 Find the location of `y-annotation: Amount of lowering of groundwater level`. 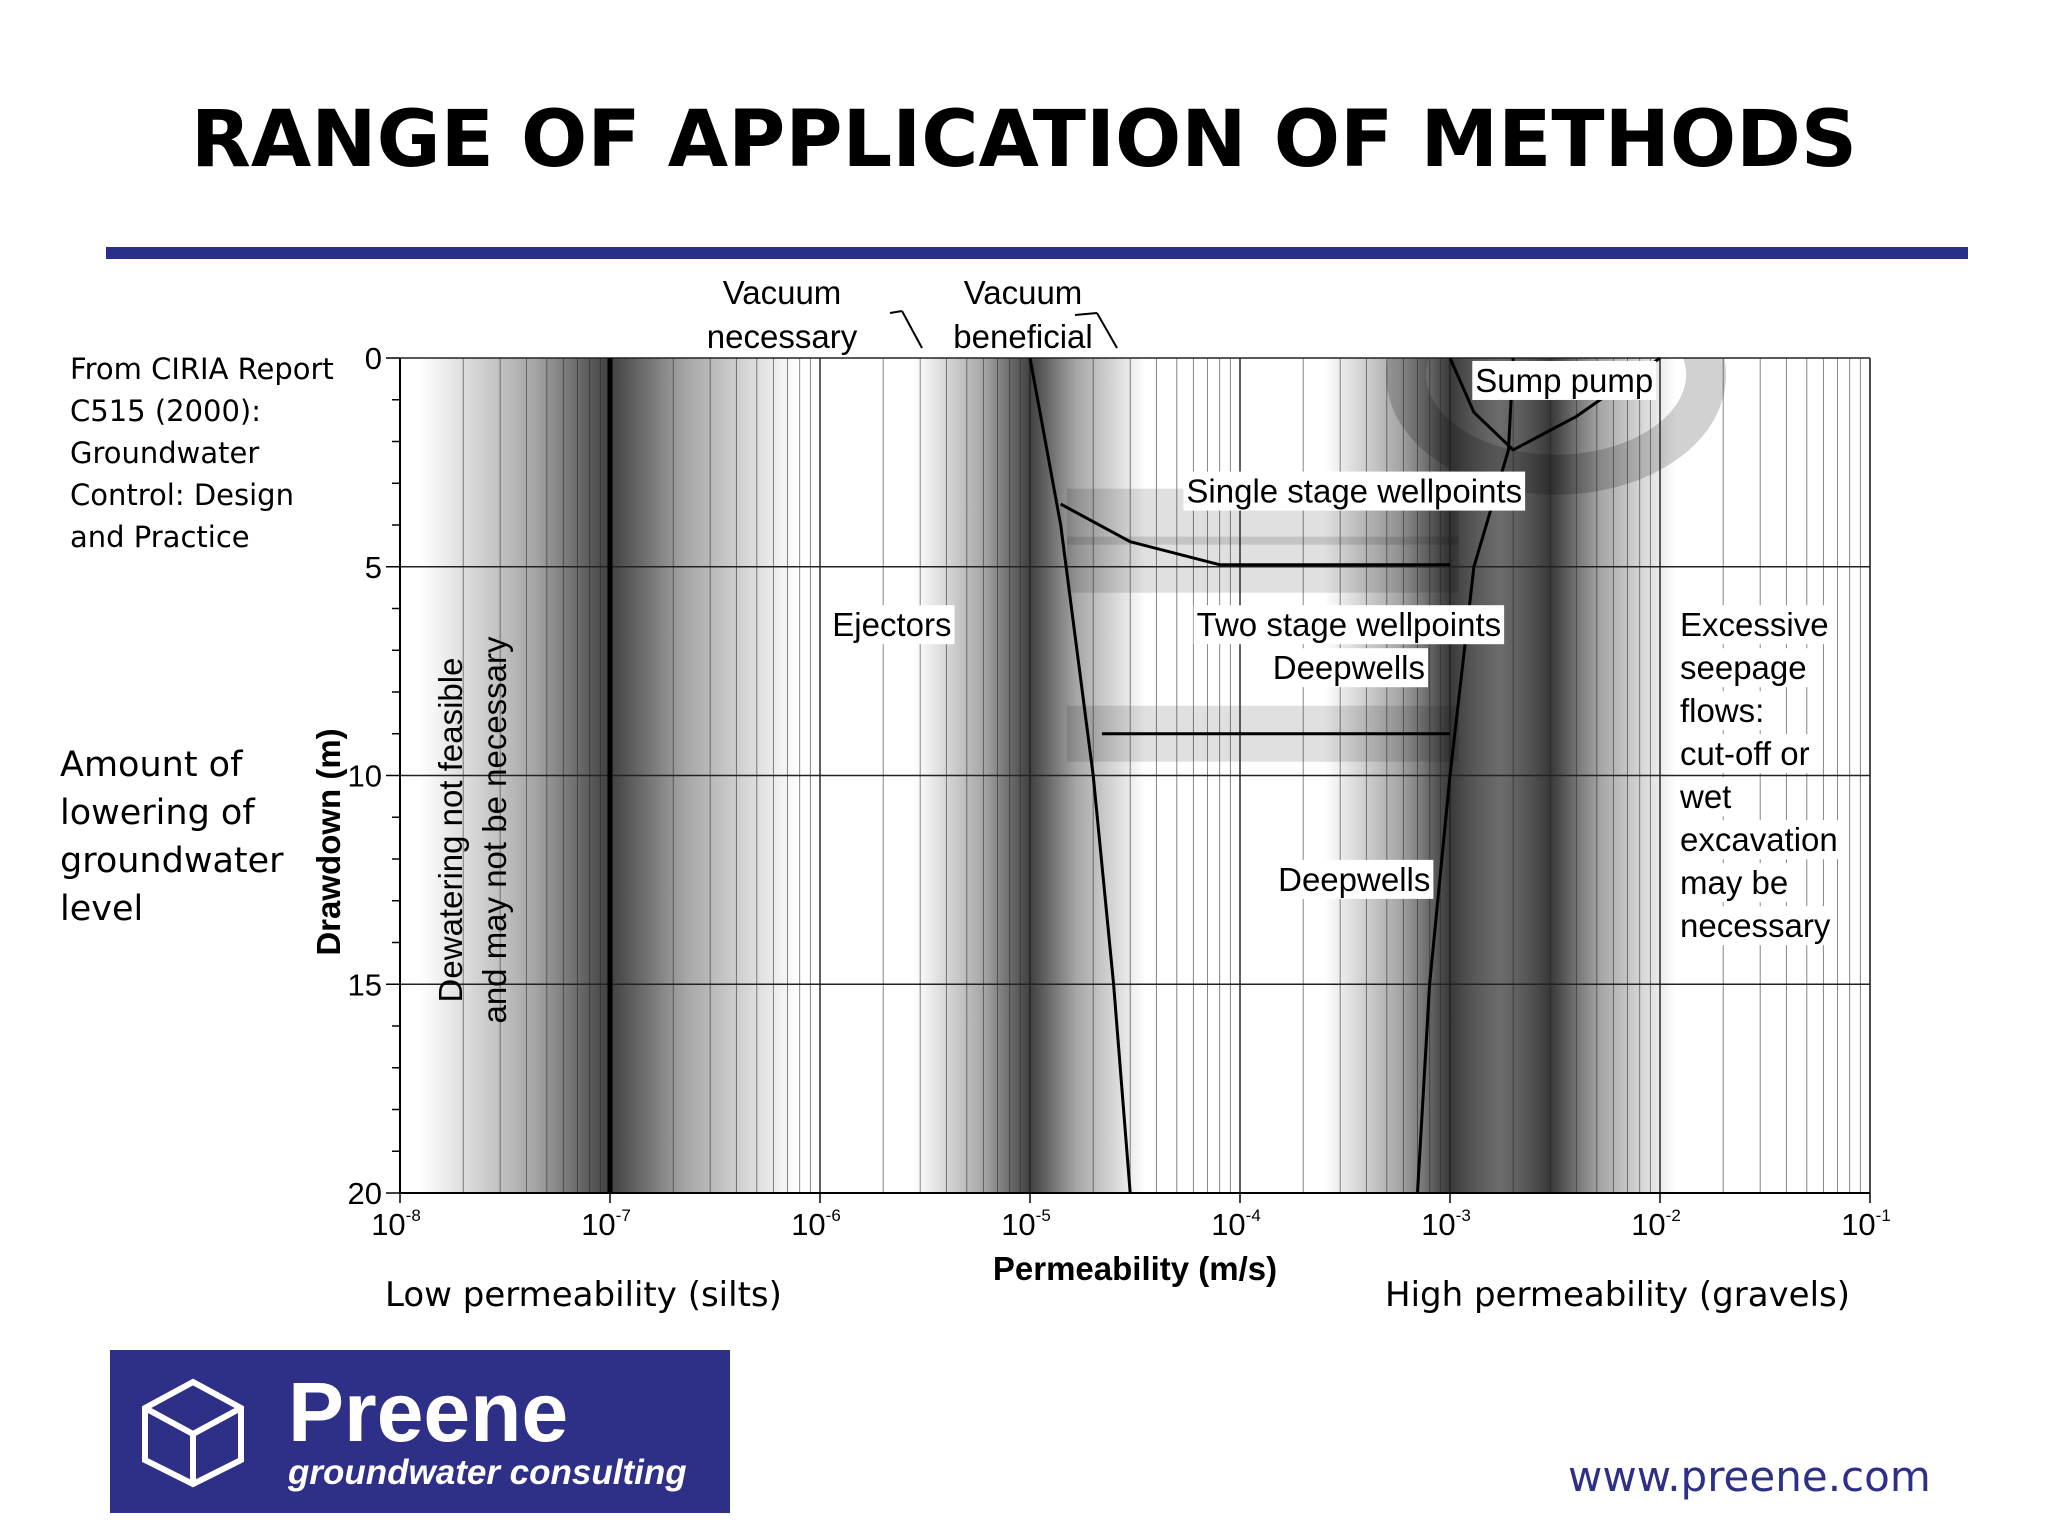

y-annotation: Amount of lowering of groundwater level is located at coordinates (190, 837).